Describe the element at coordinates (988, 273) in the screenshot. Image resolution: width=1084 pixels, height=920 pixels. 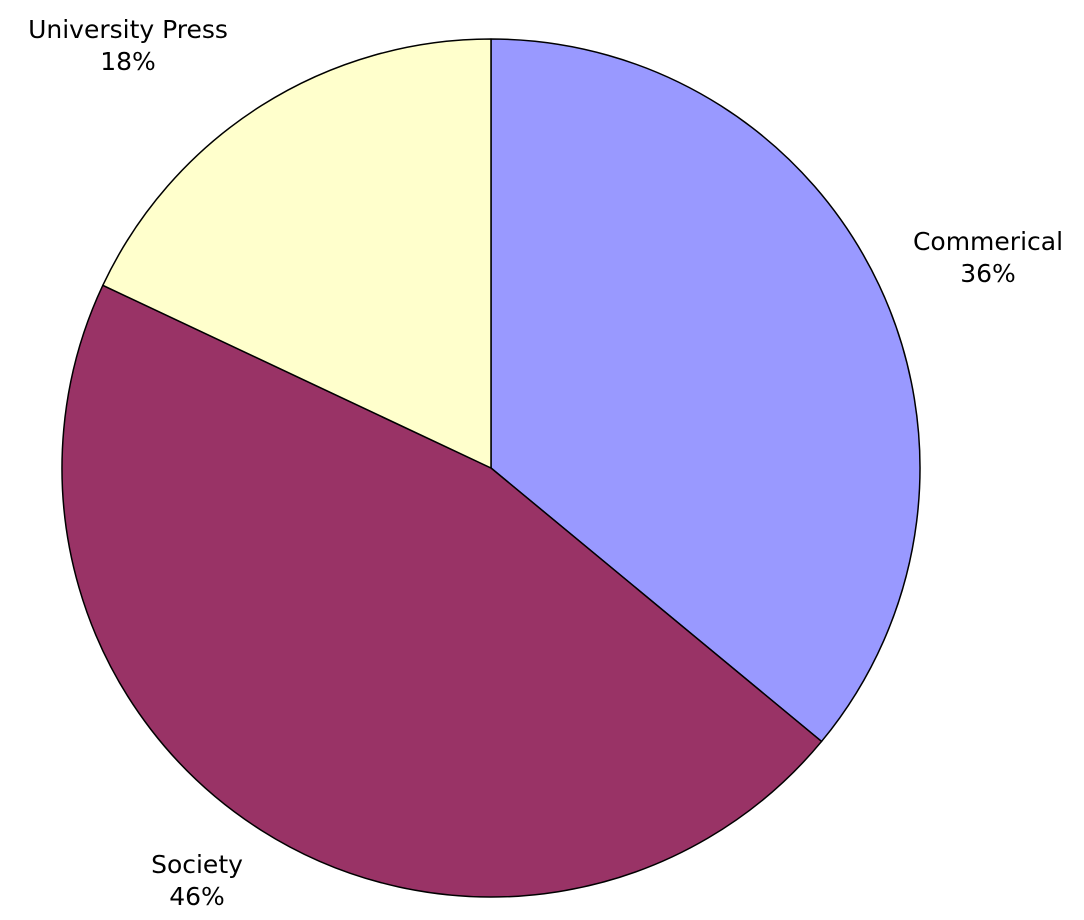
I see `data-label-commerical-percent: 36%` at that location.